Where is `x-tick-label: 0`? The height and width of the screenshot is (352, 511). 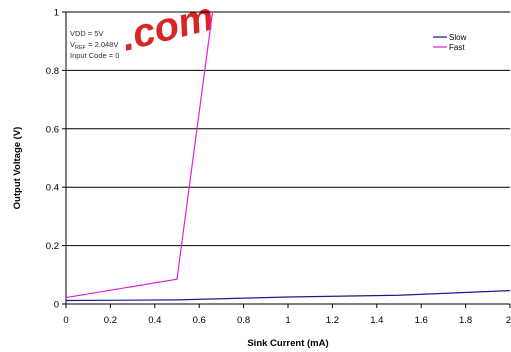
x-tick-label: 0 is located at coordinates (65, 320).